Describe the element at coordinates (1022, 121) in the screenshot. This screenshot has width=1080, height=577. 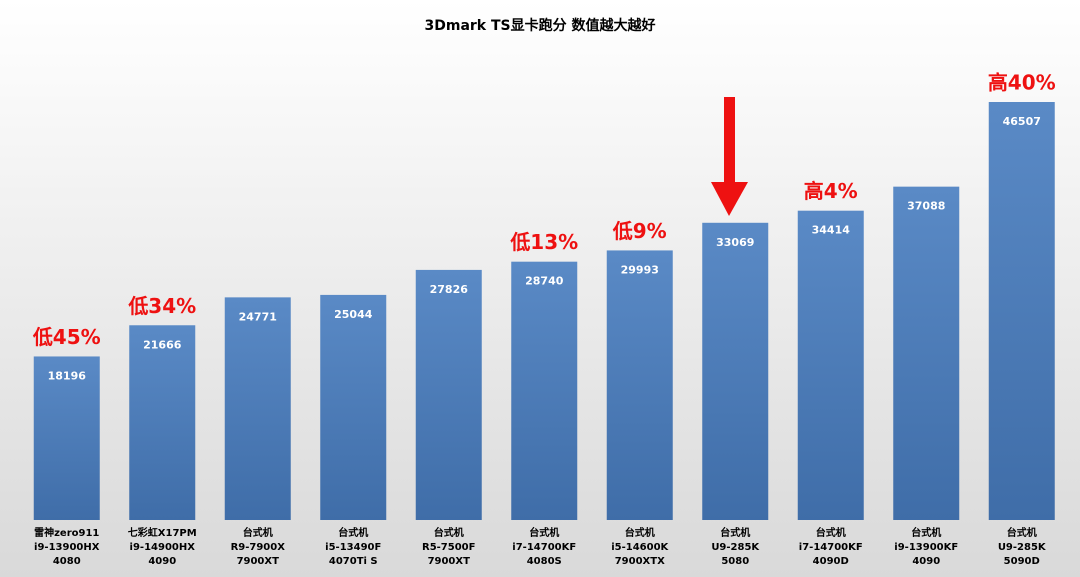
I see `value-label: 46507` at that location.